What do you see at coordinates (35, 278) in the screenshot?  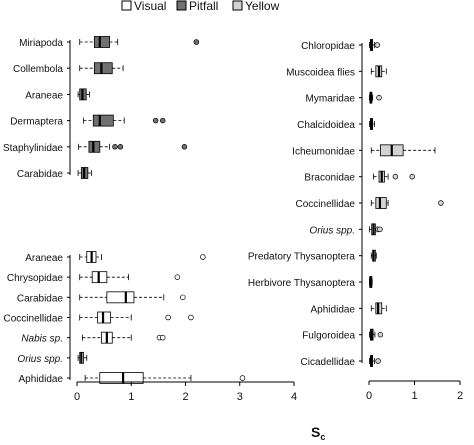 I see `category-label: Chrysopidae` at bounding box center [35, 278].